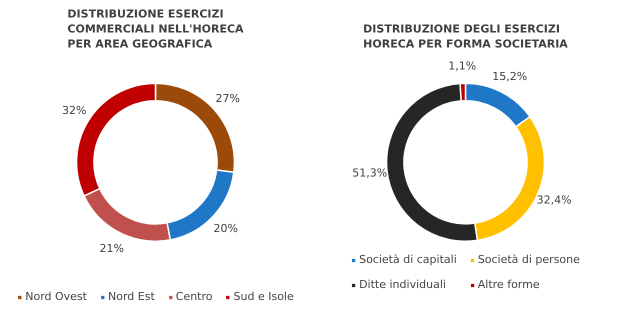  What do you see at coordinates (228, 98) in the screenshot?
I see `data-label: 27%` at bounding box center [228, 98].